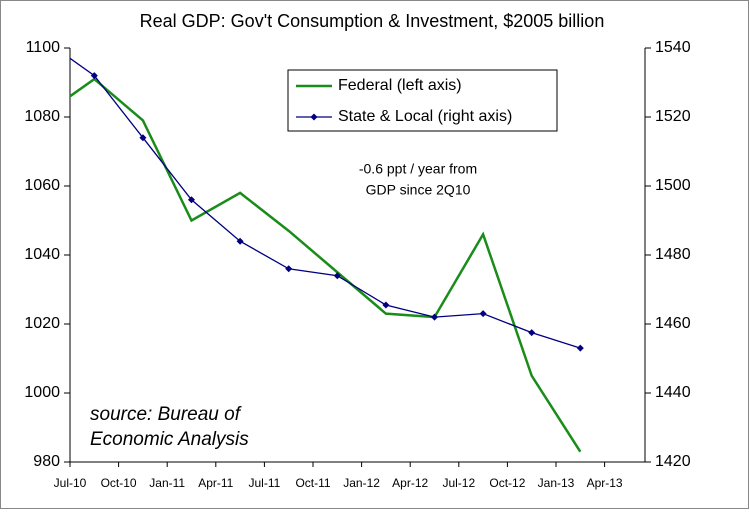 This screenshot has height=515, width=750. What do you see at coordinates (425, 116) in the screenshot?
I see `legend-label: State & Local (right axis)` at bounding box center [425, 116].